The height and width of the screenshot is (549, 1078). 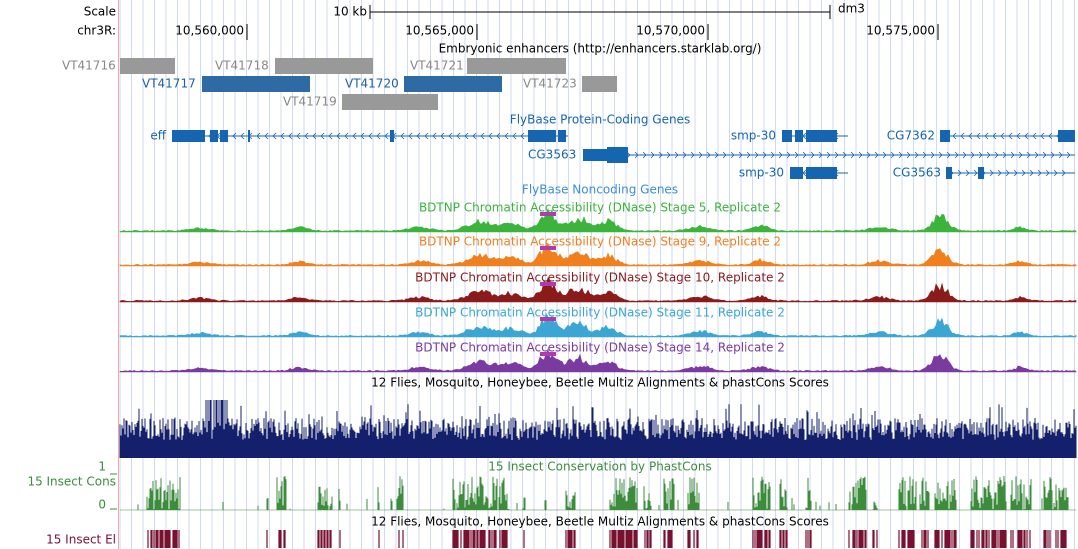 I want to click on track-title: FlyBase Noncoding Genes, so click(x=600, y=190).